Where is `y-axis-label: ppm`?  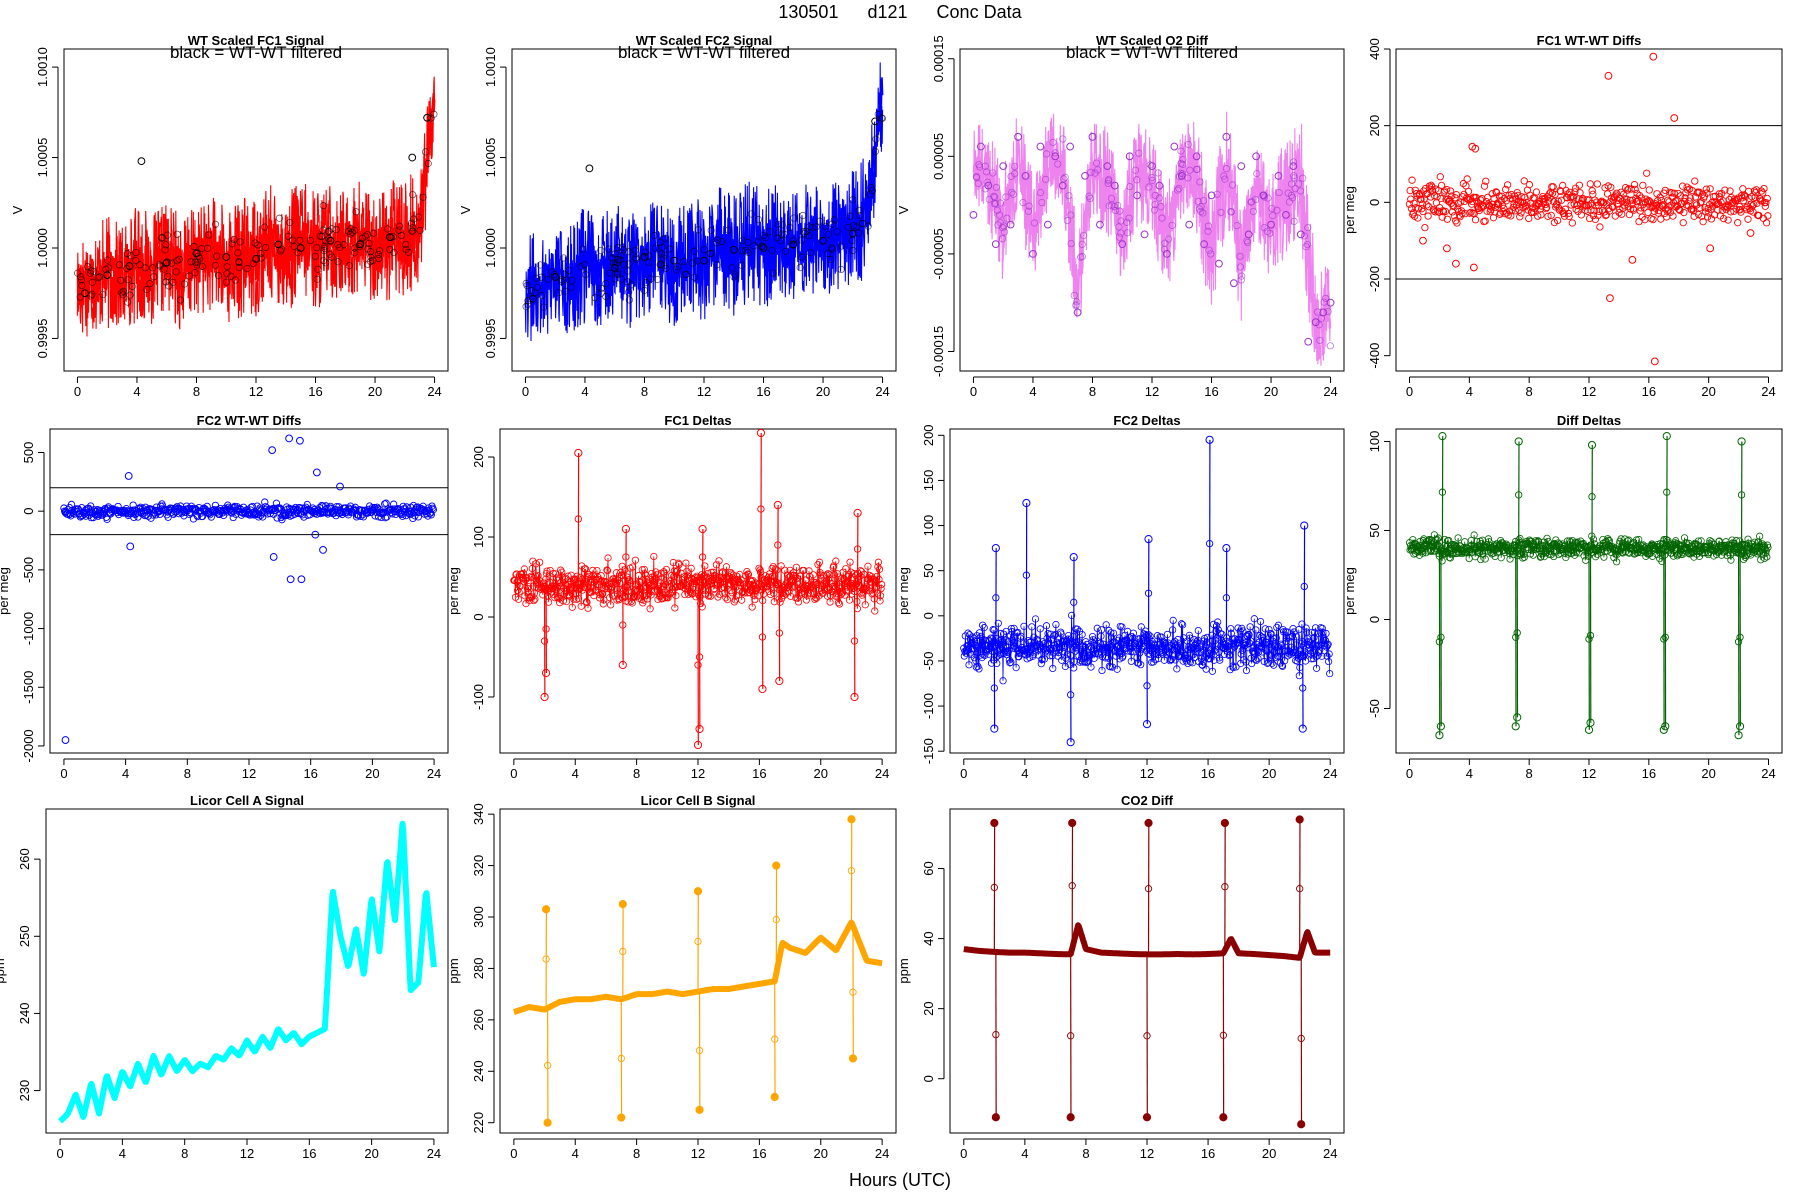
y-axis-label: ppm is located at coordinates (3, 970).